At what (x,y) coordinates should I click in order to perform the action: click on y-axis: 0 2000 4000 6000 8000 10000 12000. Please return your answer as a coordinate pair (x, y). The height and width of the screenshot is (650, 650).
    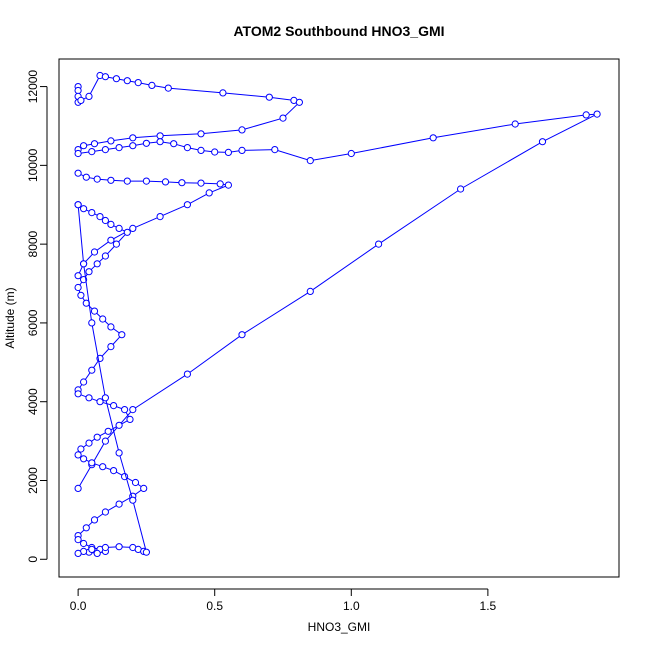
    Looking at the image, I should click on (37, 316).